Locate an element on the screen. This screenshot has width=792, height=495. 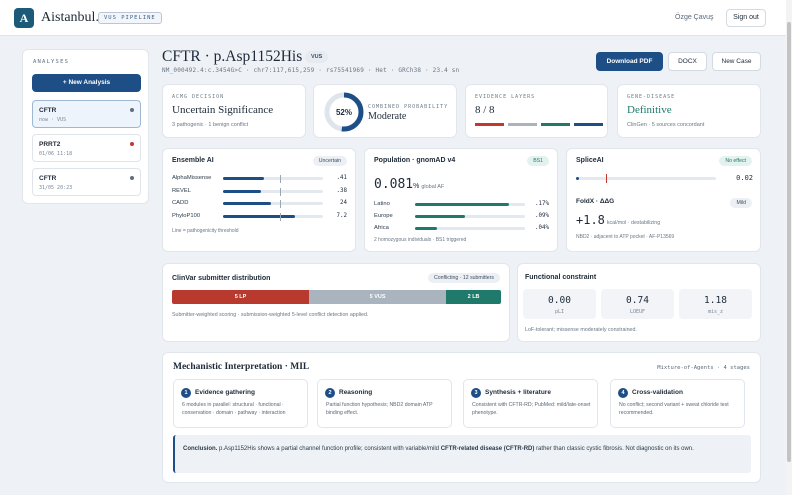
stat-label: pLI is located at coordinates (559, 312).